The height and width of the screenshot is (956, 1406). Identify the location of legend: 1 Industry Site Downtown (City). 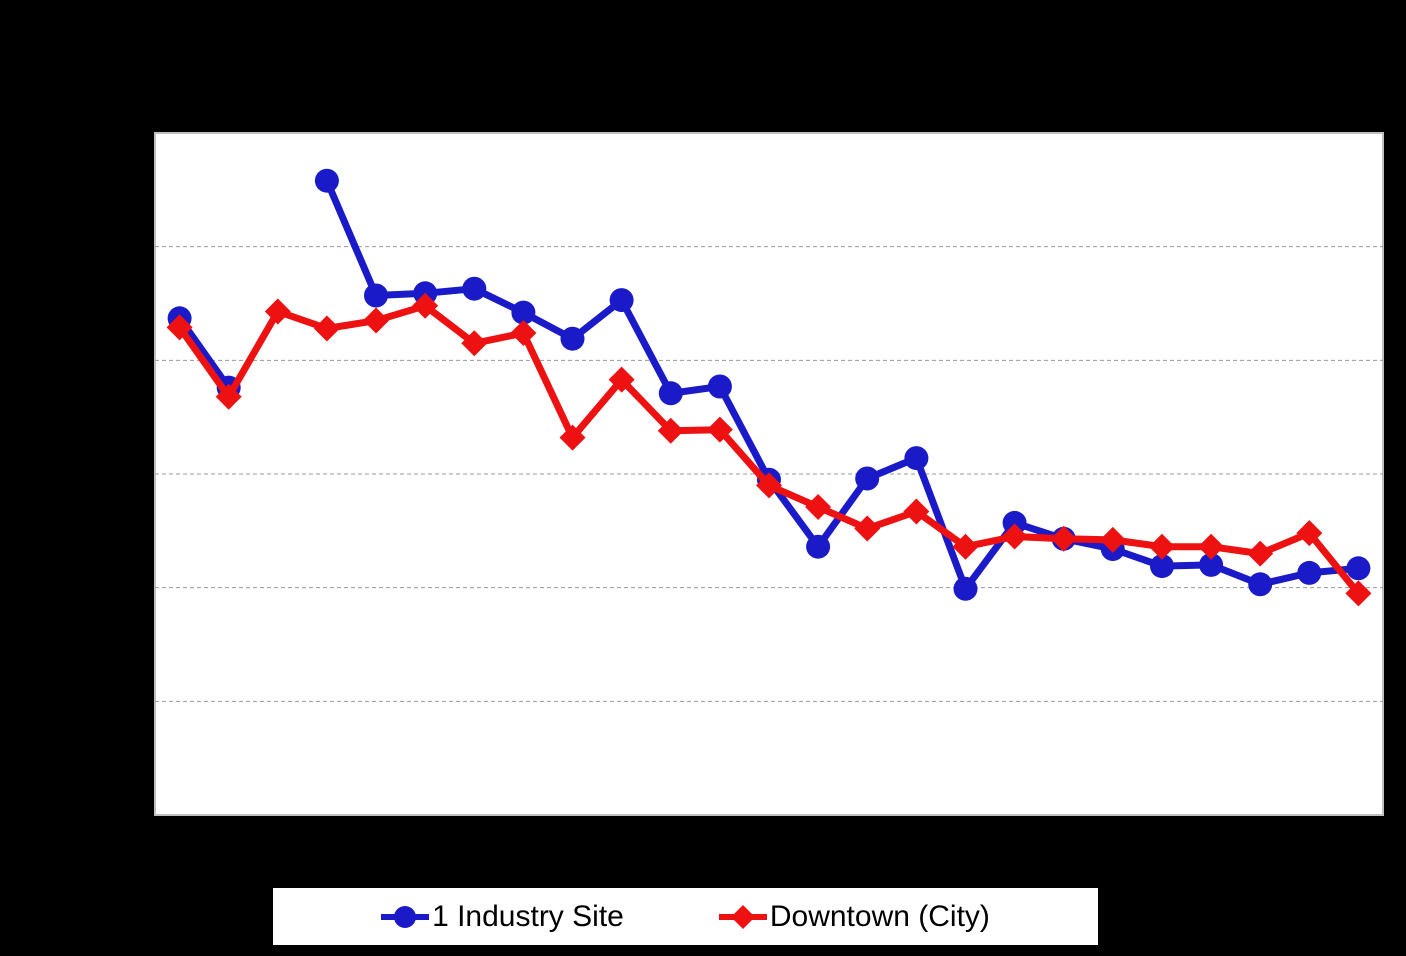
(685, 916).